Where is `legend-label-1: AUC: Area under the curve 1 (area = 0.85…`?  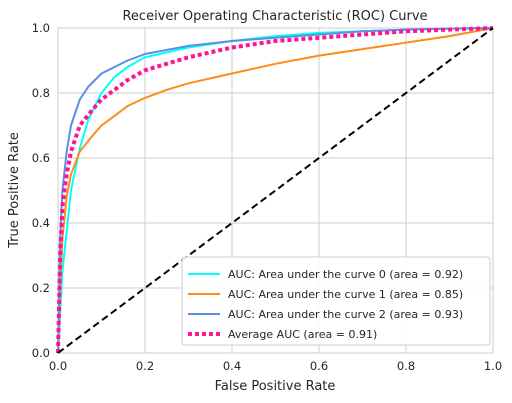
legend-label-1: AUC: Area under the curve 1 (area = 0.85… is located at coordinates (345, 294).